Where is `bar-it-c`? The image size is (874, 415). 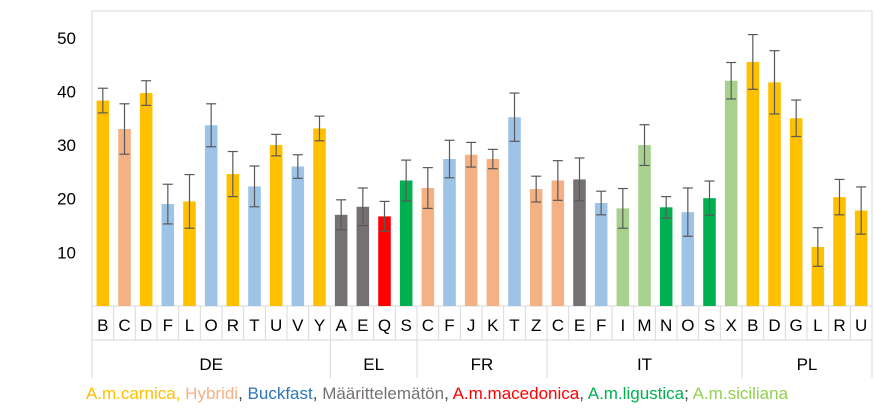
bar-it-c is located at coordinates (558, 243).